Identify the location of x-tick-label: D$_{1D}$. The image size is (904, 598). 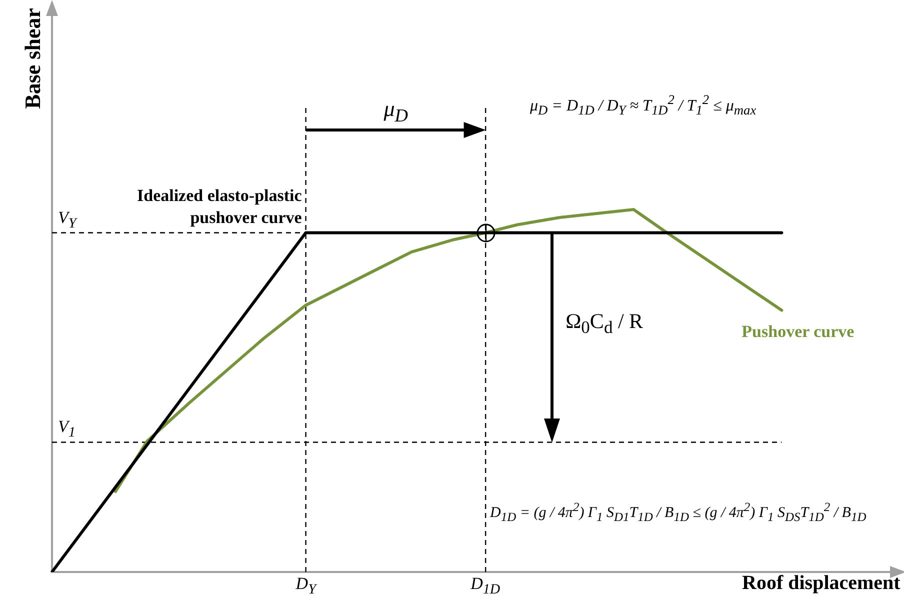
(485, 586).